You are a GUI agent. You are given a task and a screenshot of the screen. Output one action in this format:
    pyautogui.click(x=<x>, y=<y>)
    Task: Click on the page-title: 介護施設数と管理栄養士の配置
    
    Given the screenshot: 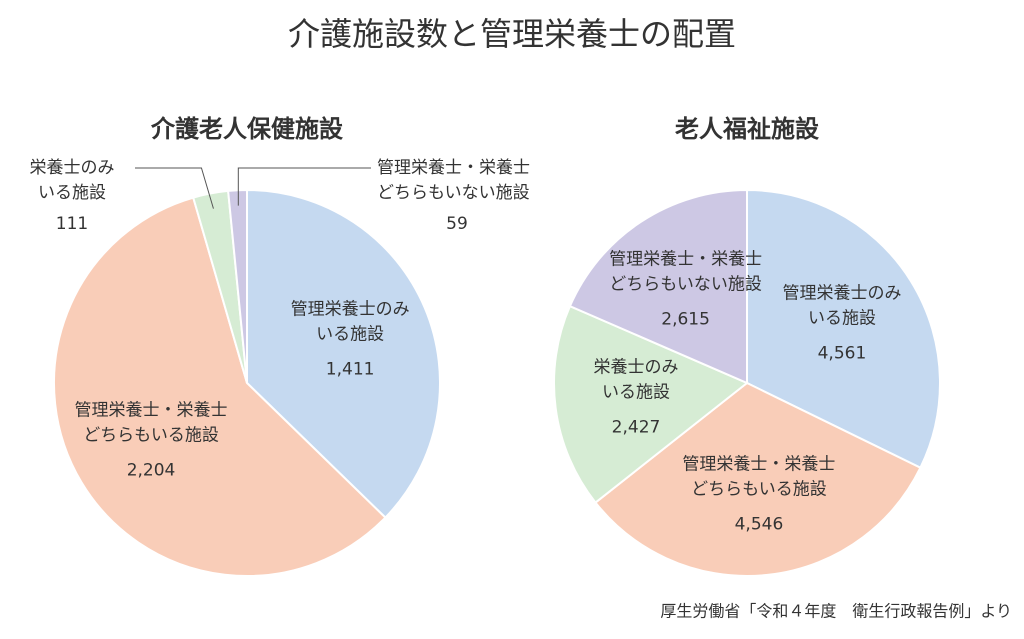 What is the action you would take?
    pyautogui.click(x=512, y=34)
    